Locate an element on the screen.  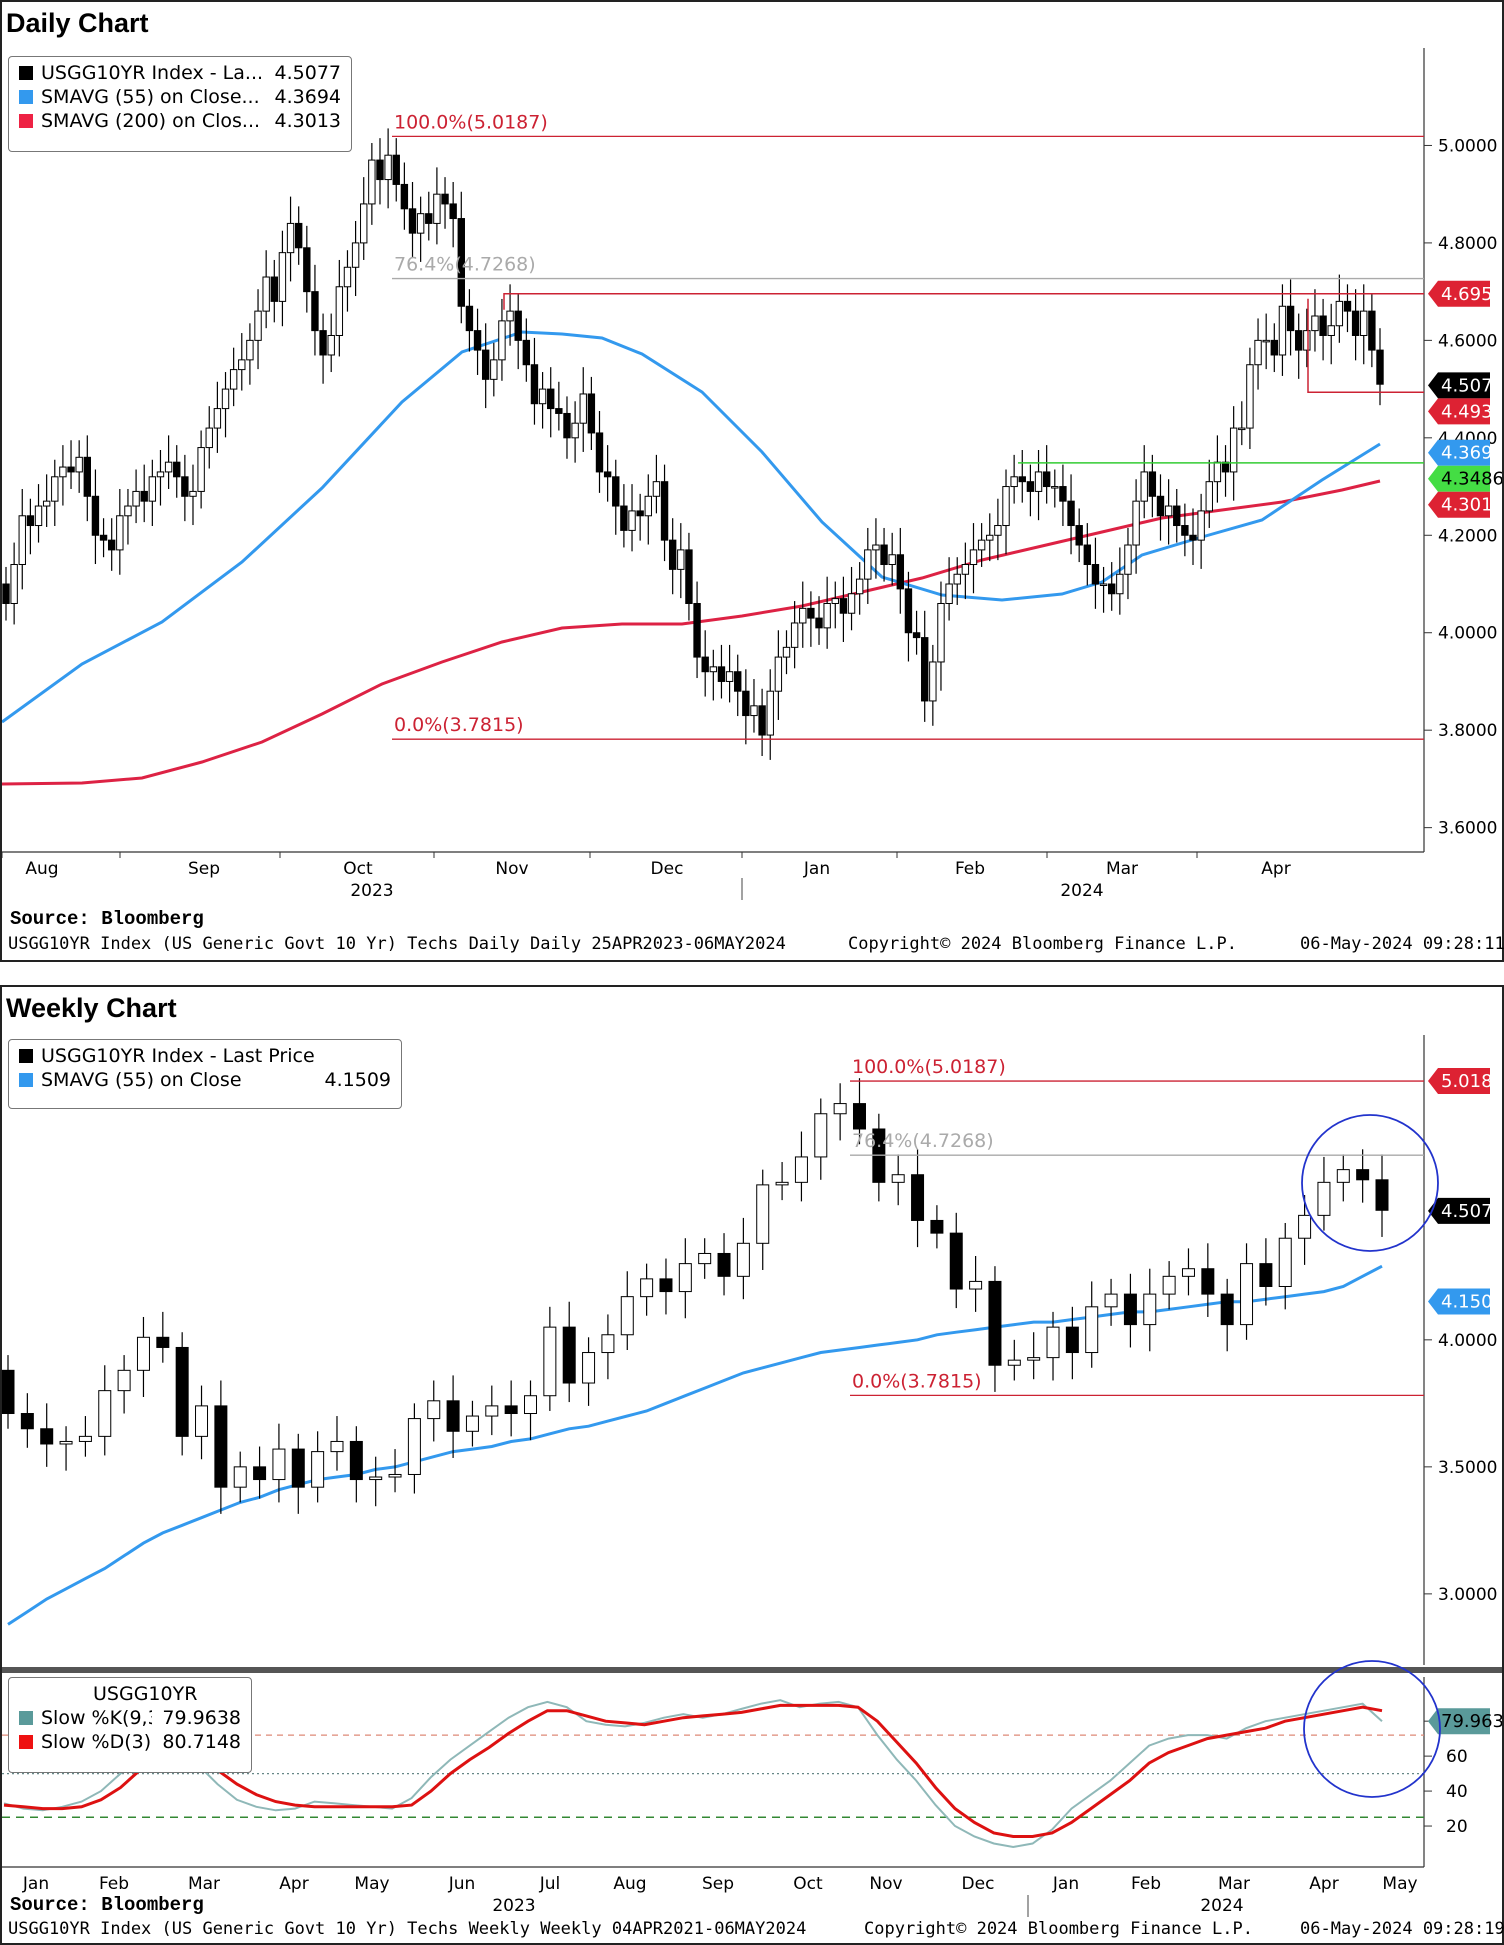
pane-divider is located at coordinates (752, 1670).